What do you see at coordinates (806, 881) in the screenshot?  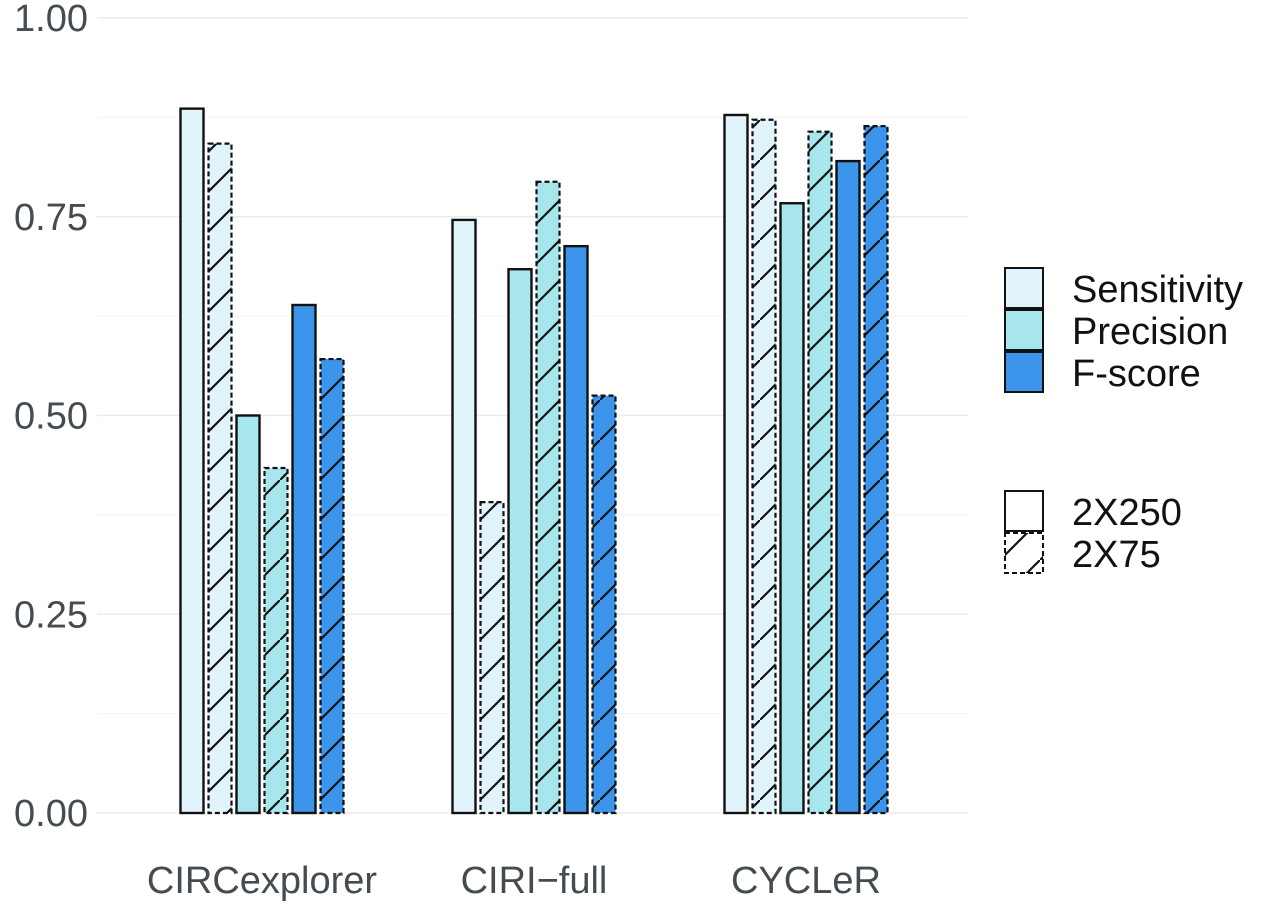 I see `x-category-label: CYCLeR` at bounding box center [806, 881].